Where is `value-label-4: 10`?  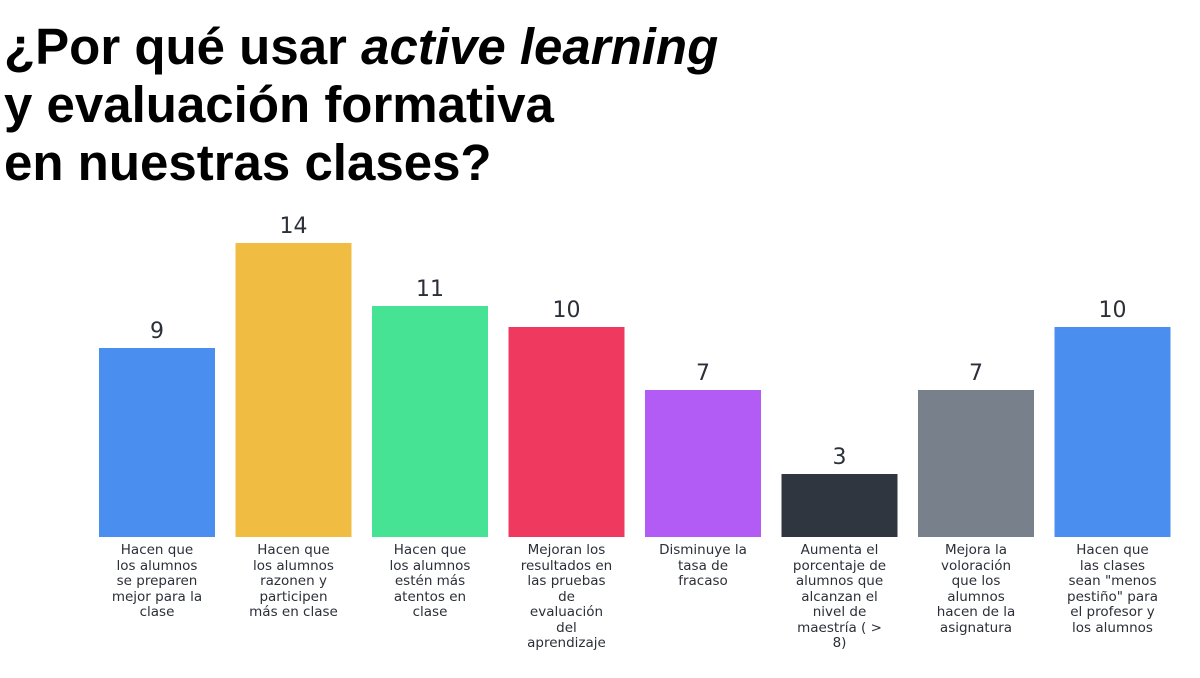 value-label-4: 10 is located at coordinates (567, 310).